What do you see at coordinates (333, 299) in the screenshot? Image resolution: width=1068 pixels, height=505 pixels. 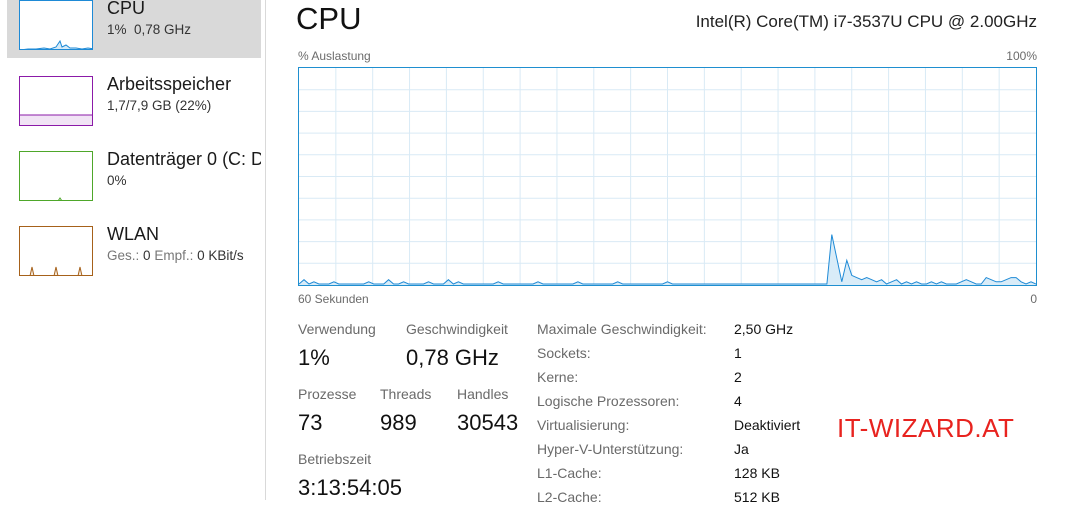 I see `graph-x-left-label: 60 Sekunden` at bounding box center [333, 299].